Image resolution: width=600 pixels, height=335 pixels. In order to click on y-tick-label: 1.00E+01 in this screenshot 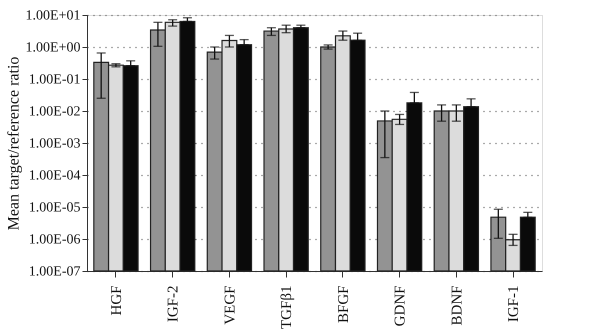, I will do `click(53, 16)`.